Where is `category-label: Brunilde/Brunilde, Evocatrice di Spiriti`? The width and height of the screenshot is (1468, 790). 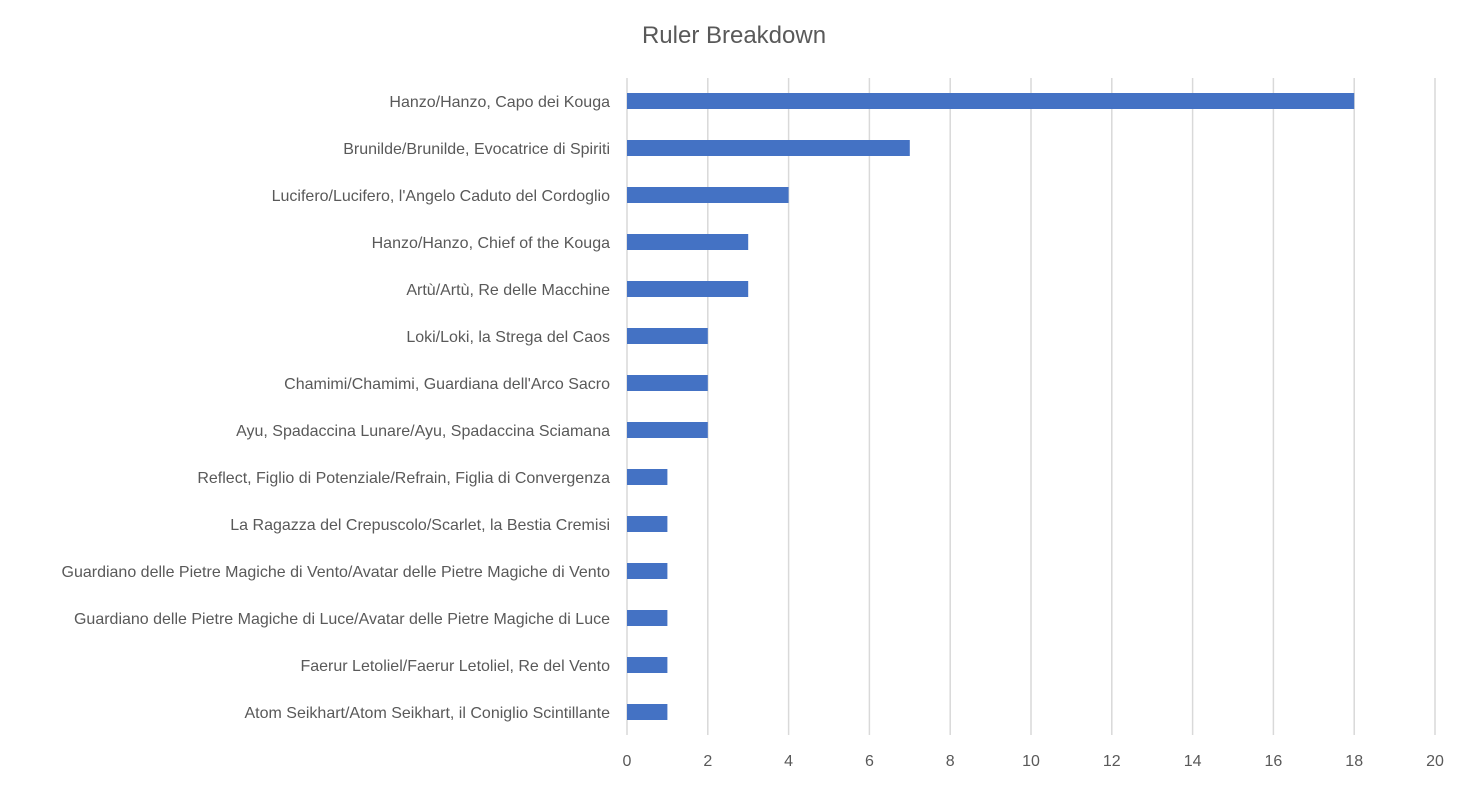
category-label: Brunilde/Brunilde, Evocatrice di Spiriti is located at coordinates (476, 149).